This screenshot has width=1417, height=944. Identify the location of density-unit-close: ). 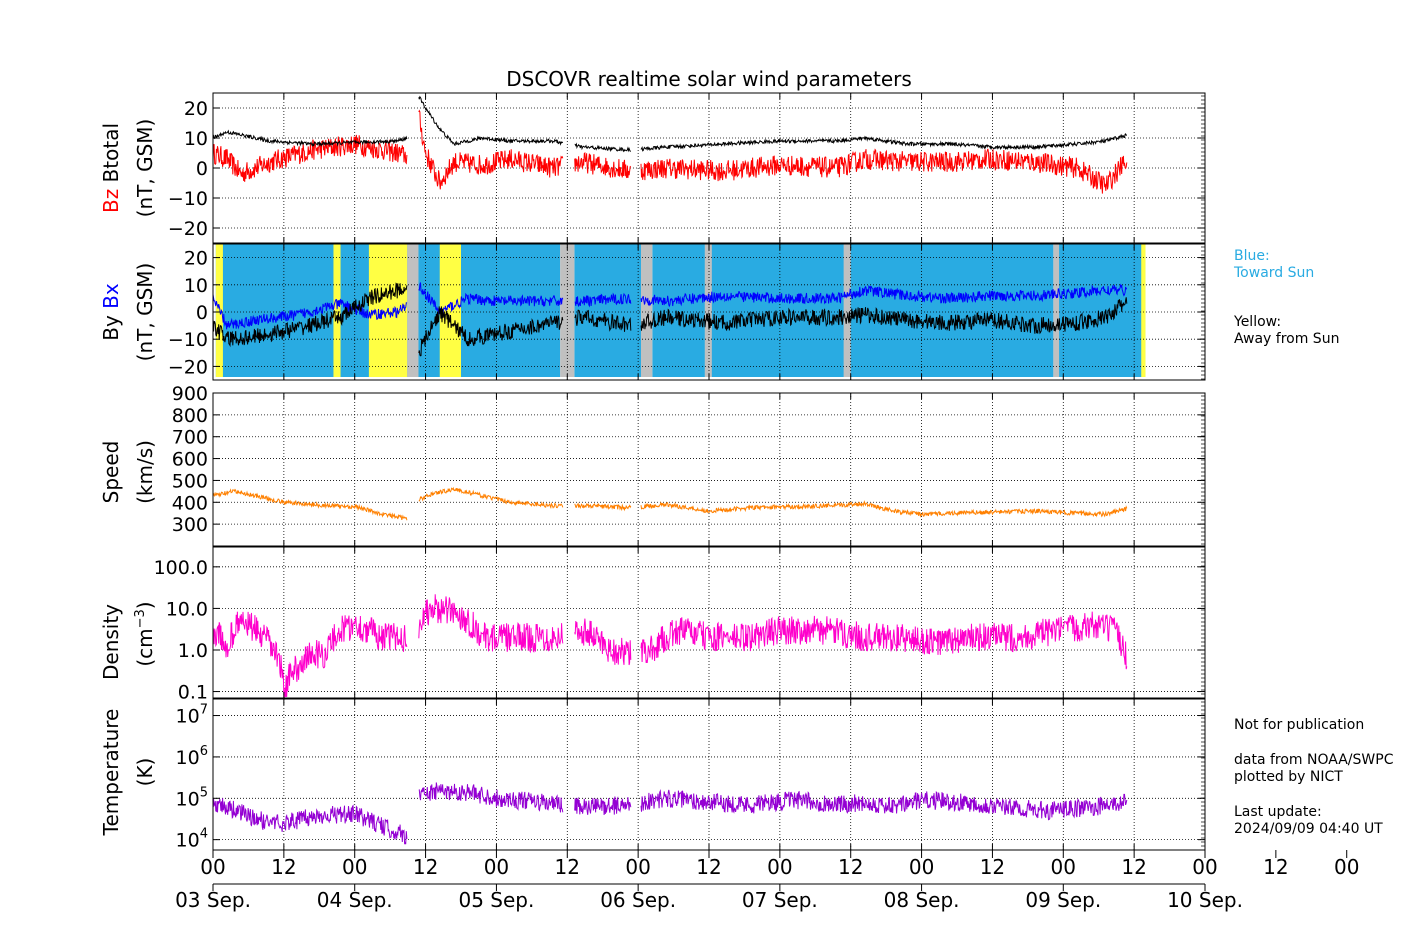
(145, 605).